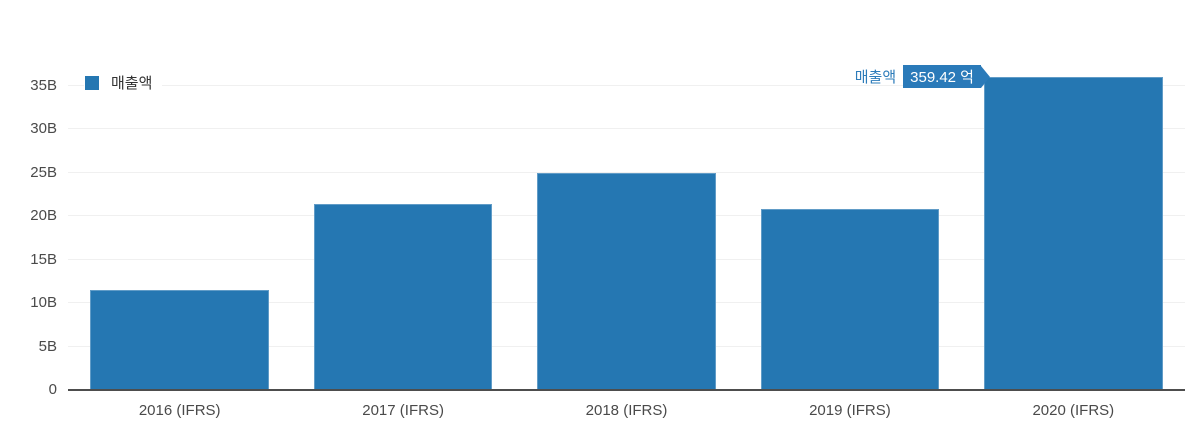 The width and height of the screenshot is (1200, 441). What do you see at coordinates (47, 346) in the screenshot?
I see `y-axis-tick-label: 5B` at bounding box center [47, 346].